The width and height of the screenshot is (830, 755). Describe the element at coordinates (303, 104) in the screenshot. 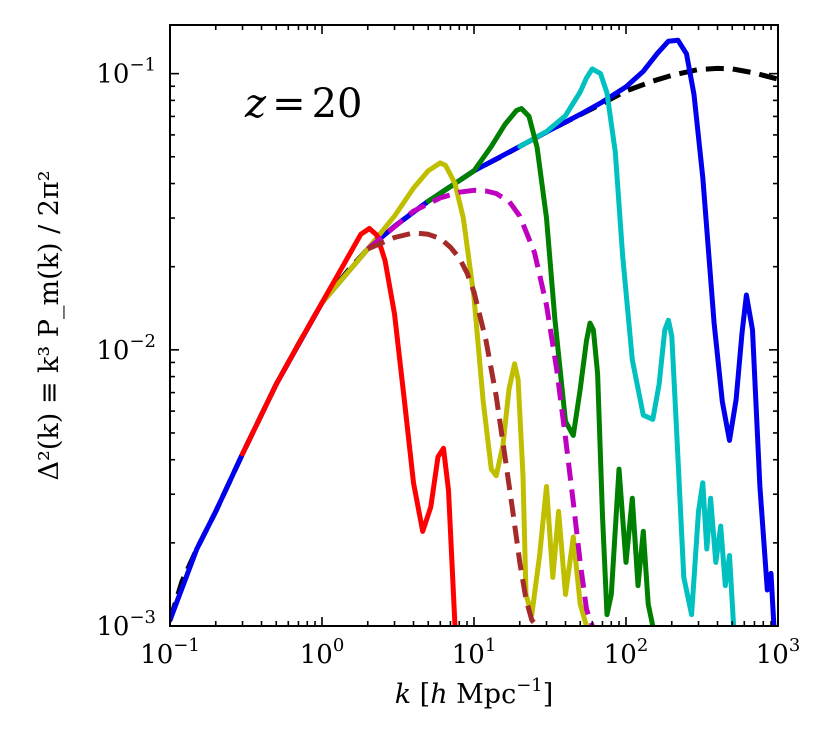

I see `redshift-annotation: z = 20` at that location.